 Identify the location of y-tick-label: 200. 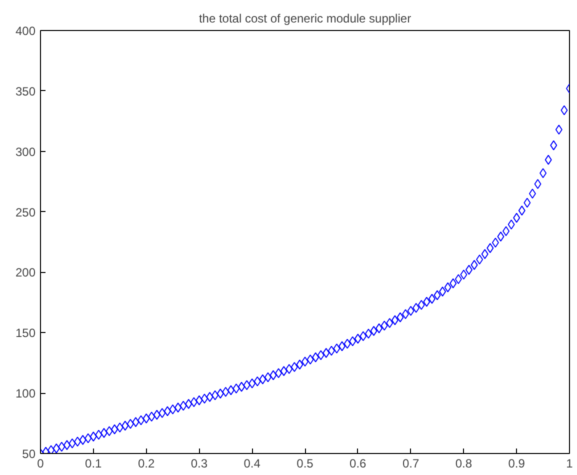
(25, 273).